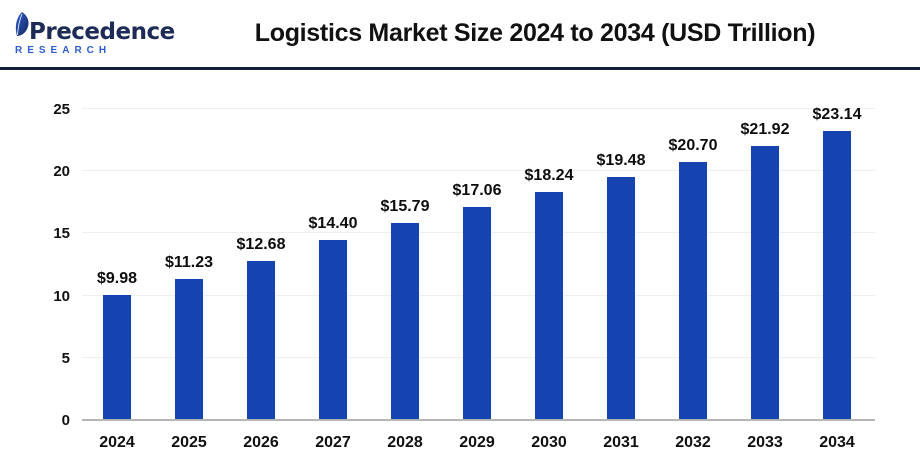 Image resolution: width=920 pixels, height=465 pixels. Describe the element at coordinates (405, 320) in the screenshot. I see `bar-2028` at that location.